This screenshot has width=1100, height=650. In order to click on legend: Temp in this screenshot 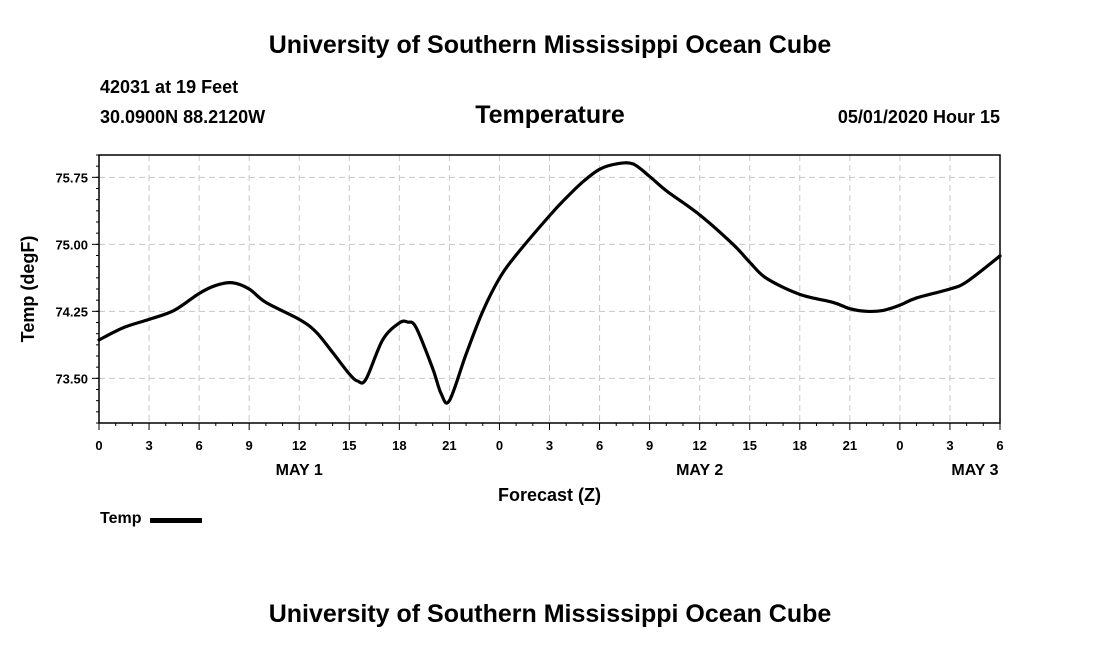, I will do `click(151, 519)`.